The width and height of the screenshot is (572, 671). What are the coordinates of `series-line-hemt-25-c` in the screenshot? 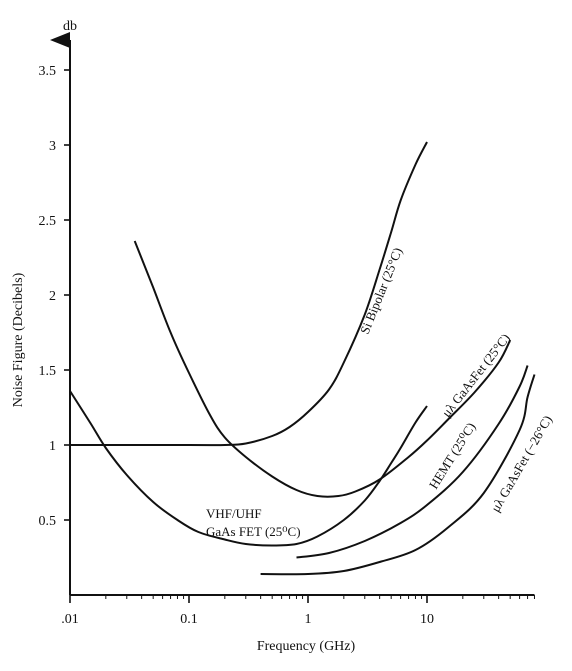 It's located at (412, 462).